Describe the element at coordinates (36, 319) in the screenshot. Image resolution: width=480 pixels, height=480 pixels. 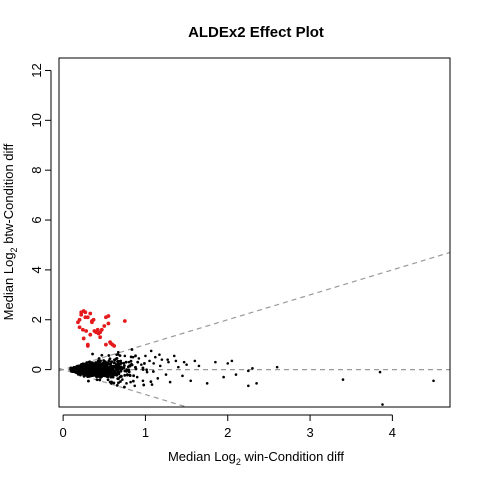
I see `y-tick-label: 2` at that location.